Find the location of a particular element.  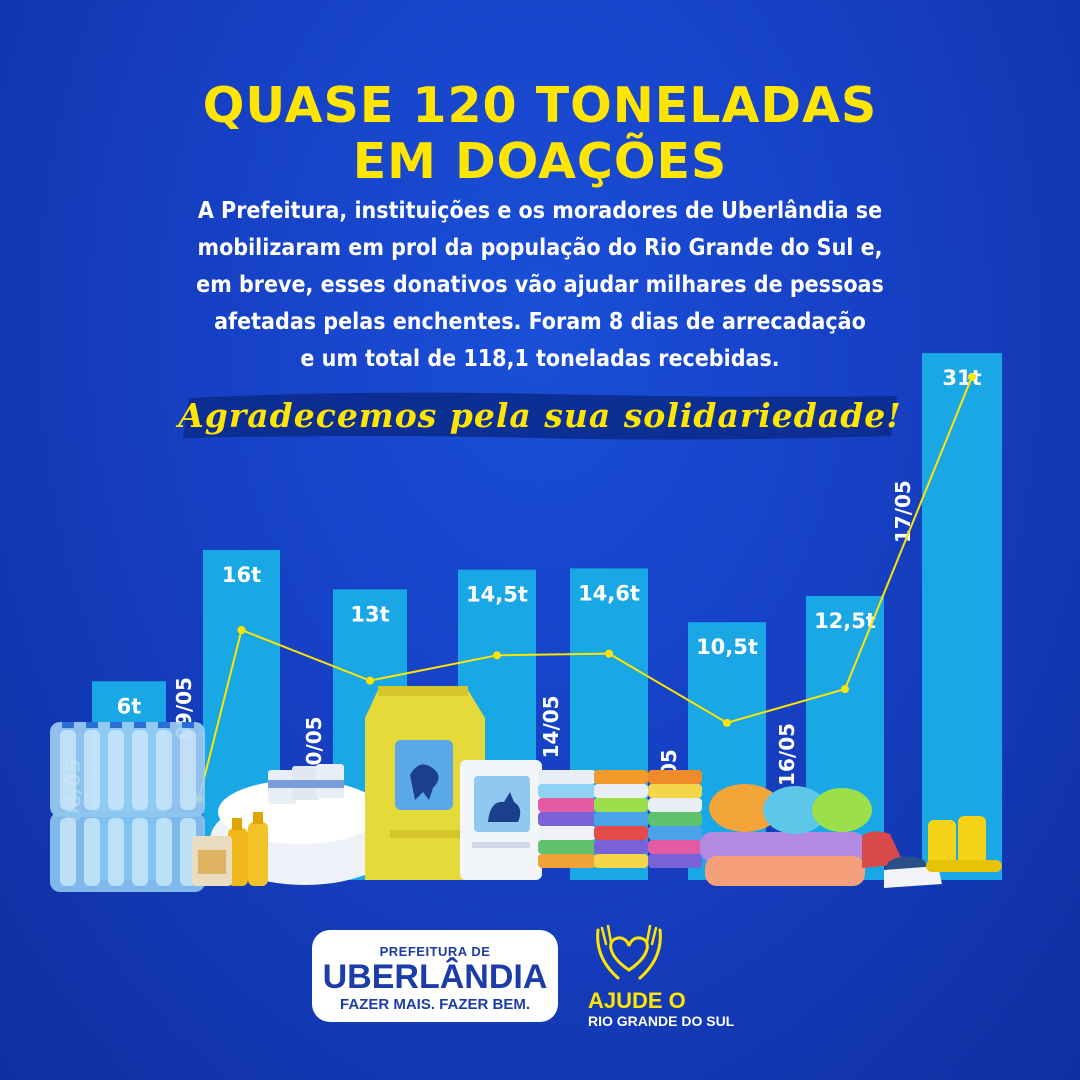

page-title: QUASE 120 TONELADAS EM DOAÇÕES is located at coordinates (540, 134).